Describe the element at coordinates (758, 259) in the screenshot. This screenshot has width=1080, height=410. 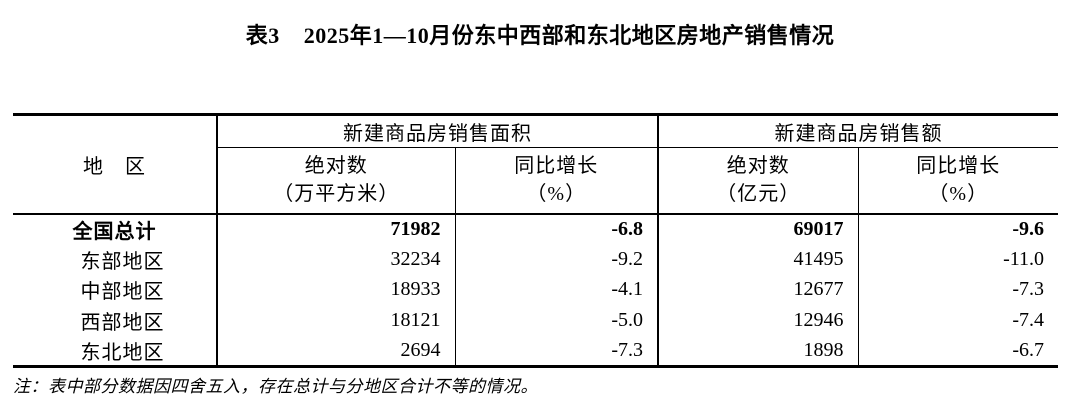
I see `sales-absolute-value: 41495` at that location.